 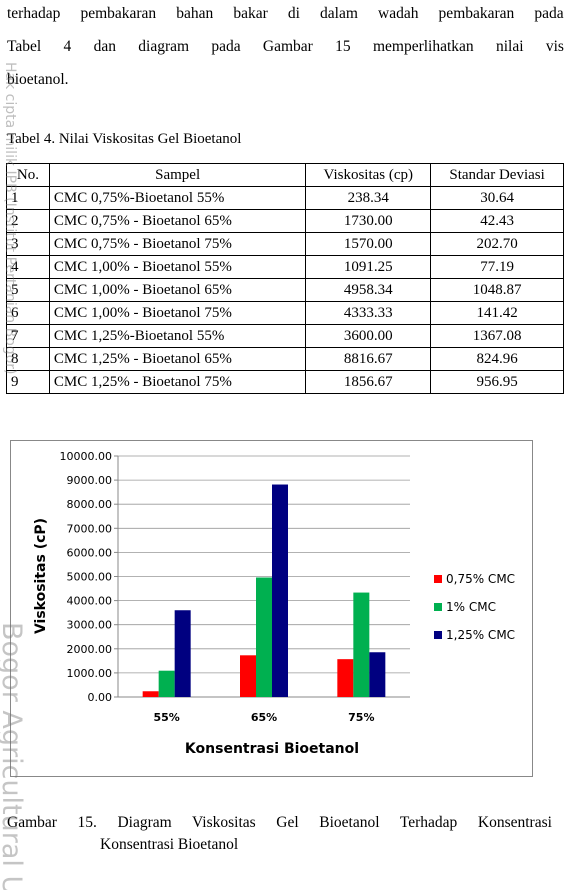 I want to click on table-cell: 1091.25, so click(x=368, y=267).